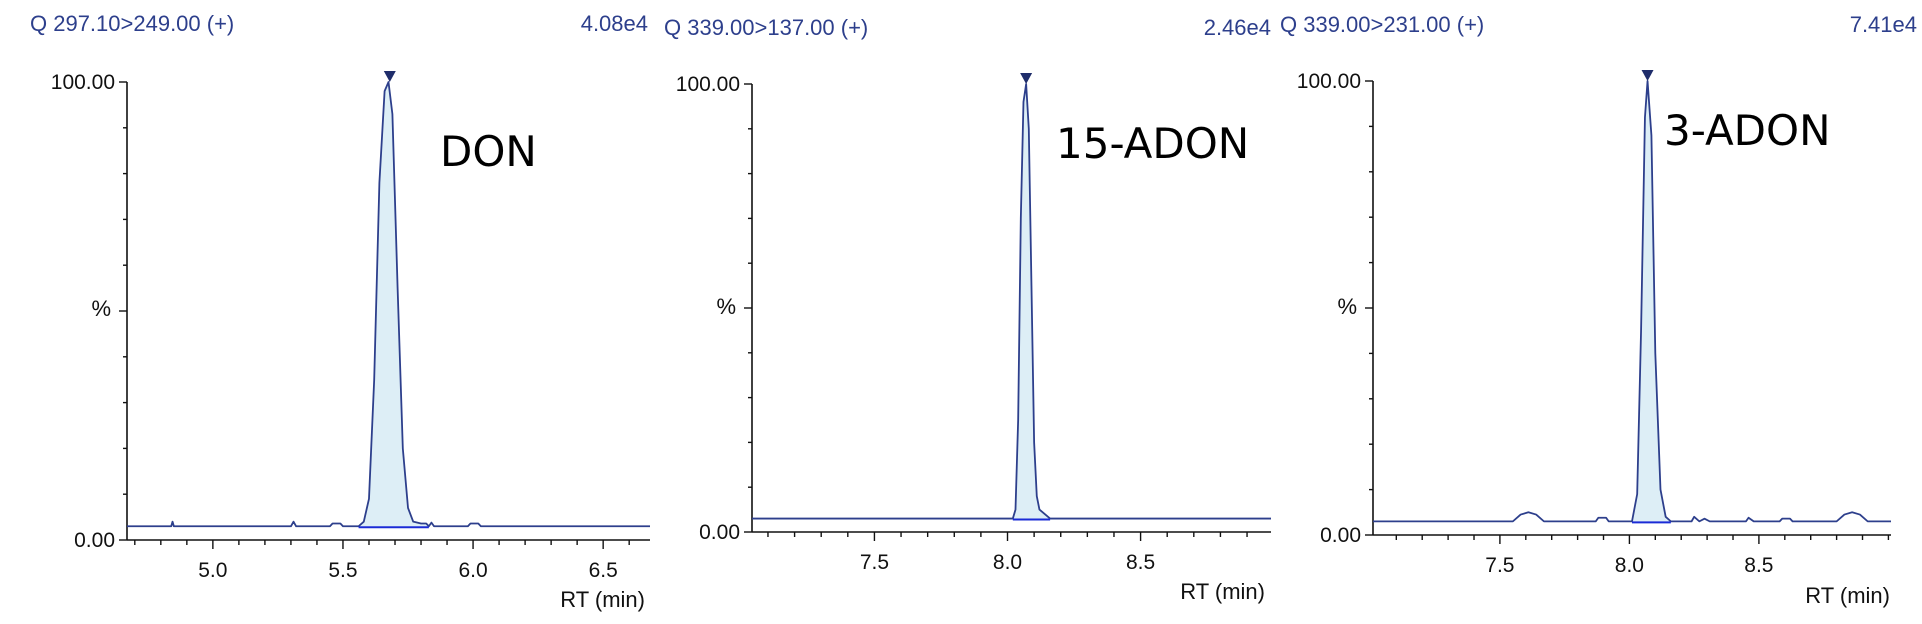  What do you see at coordinates (1883, 24) in the screenshot?
I see `max-intensity-label: 7.41e4` at bounding box center [1883, 24].